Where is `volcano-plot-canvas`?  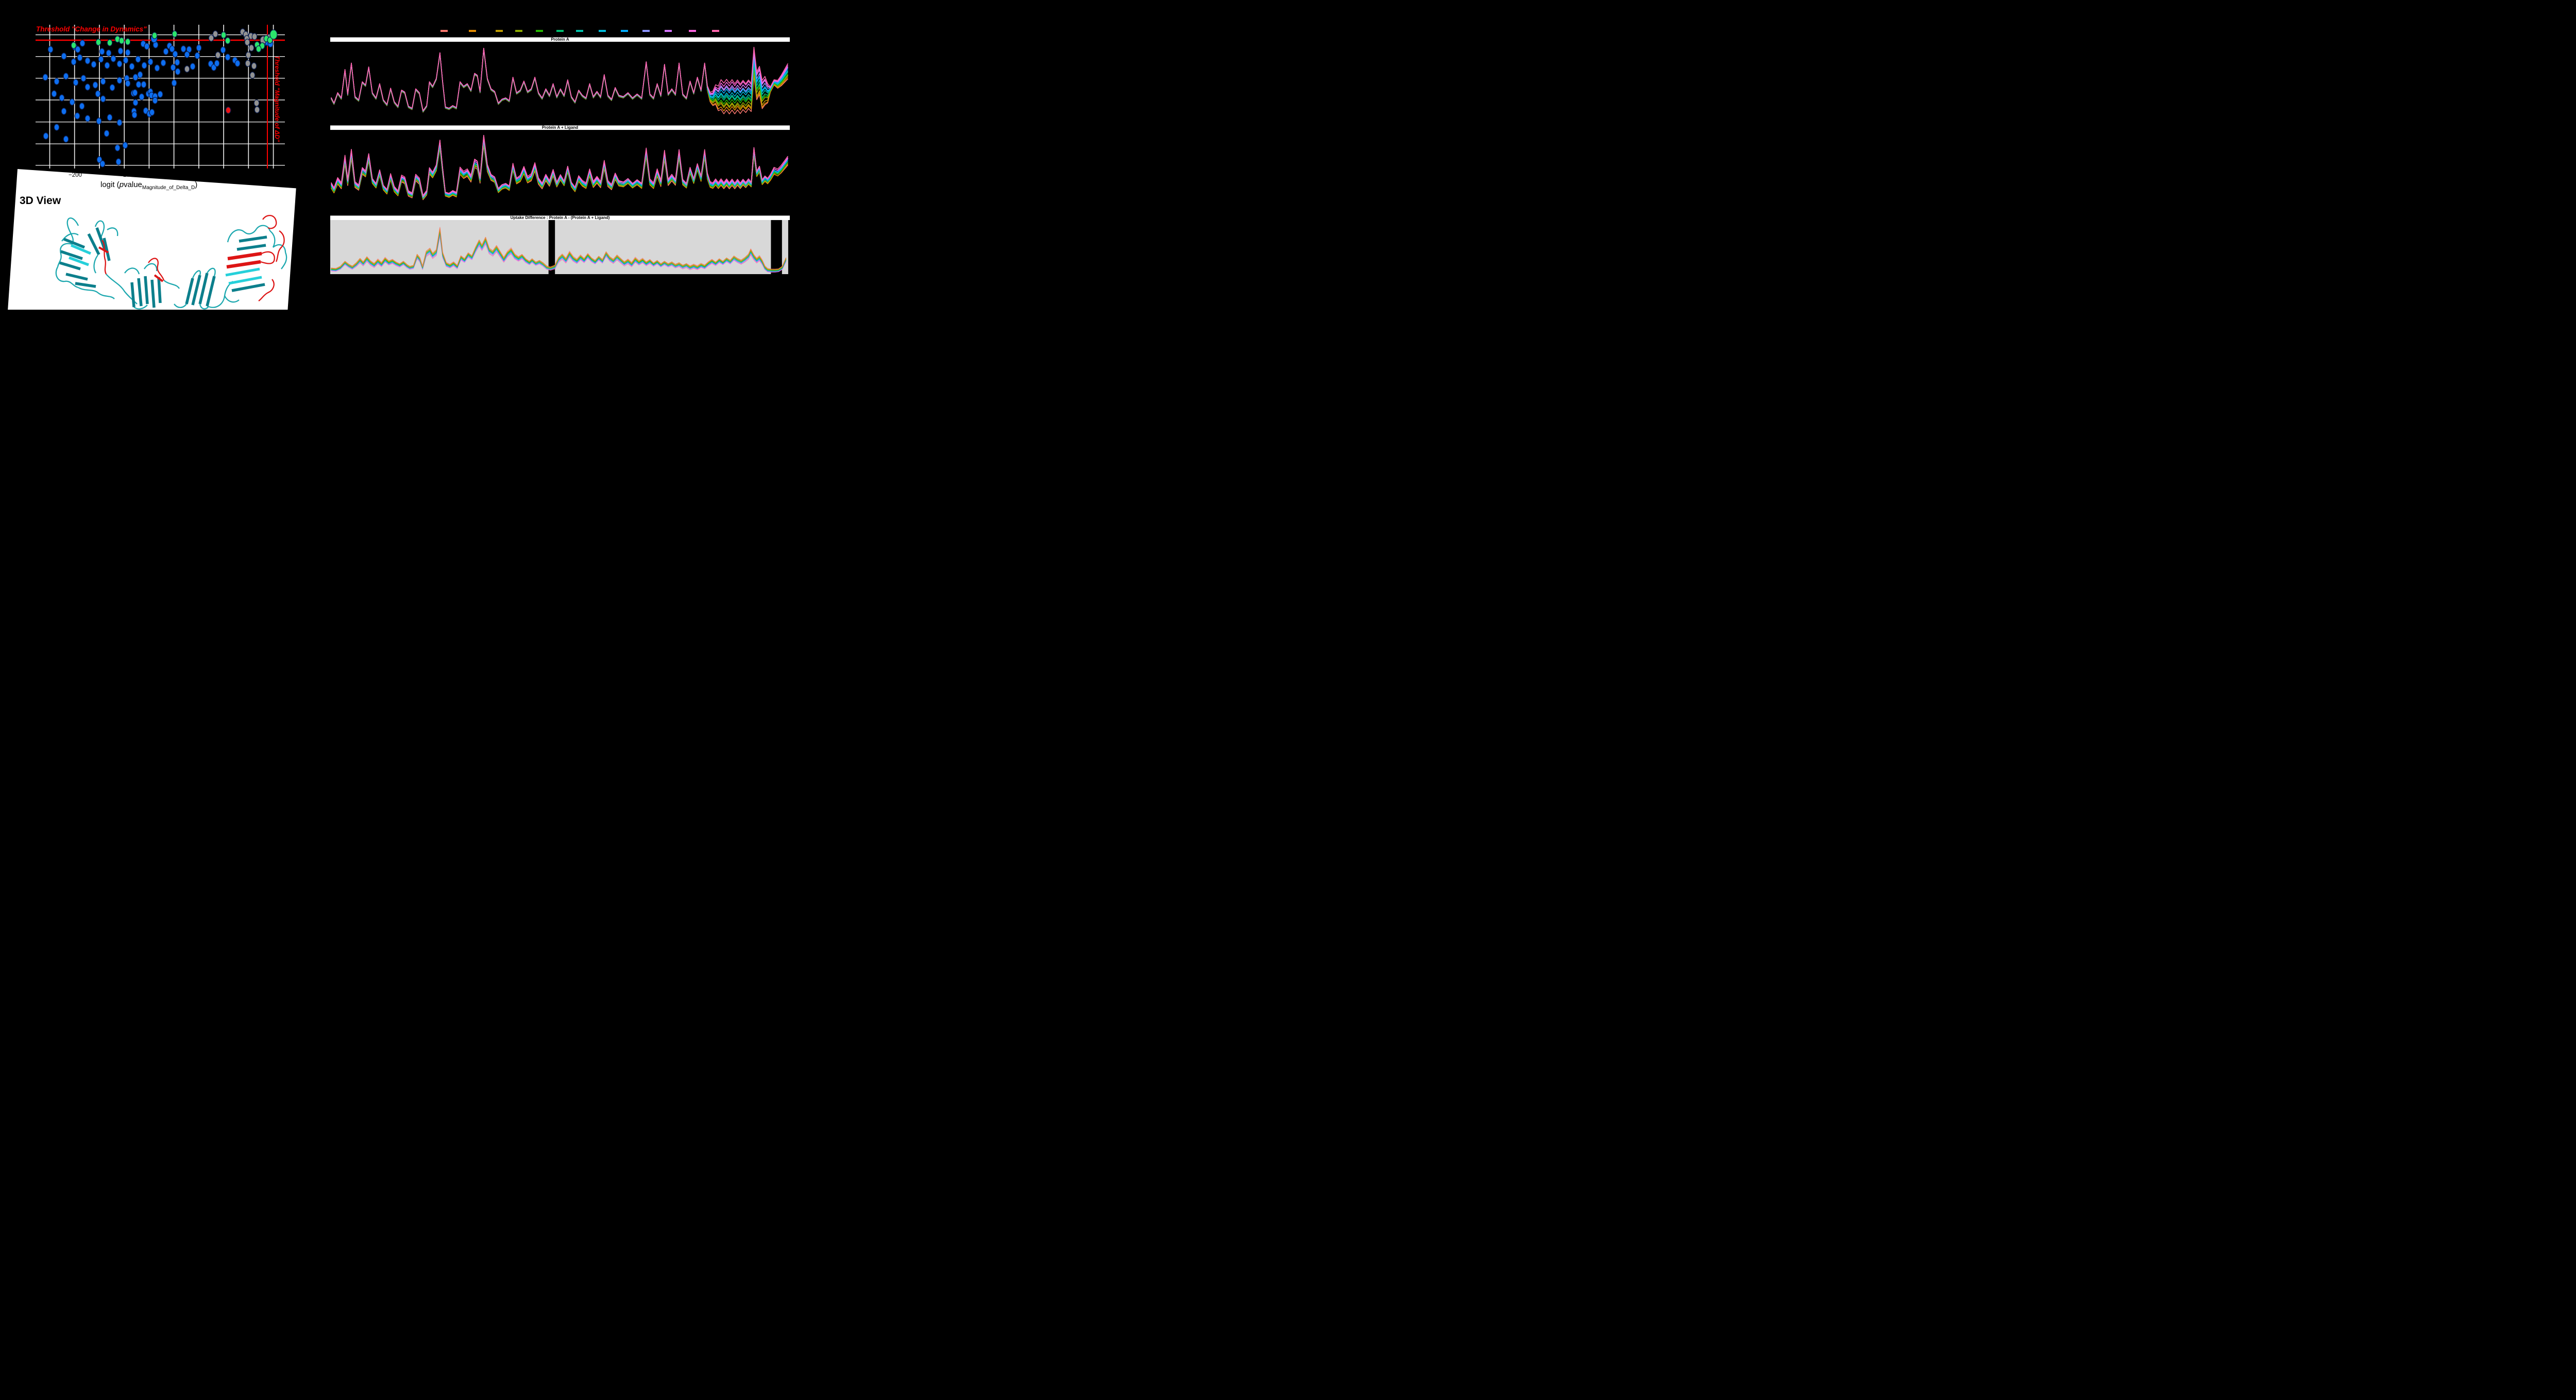 volcano-plot-canvas is located at coordinates (160, 96).